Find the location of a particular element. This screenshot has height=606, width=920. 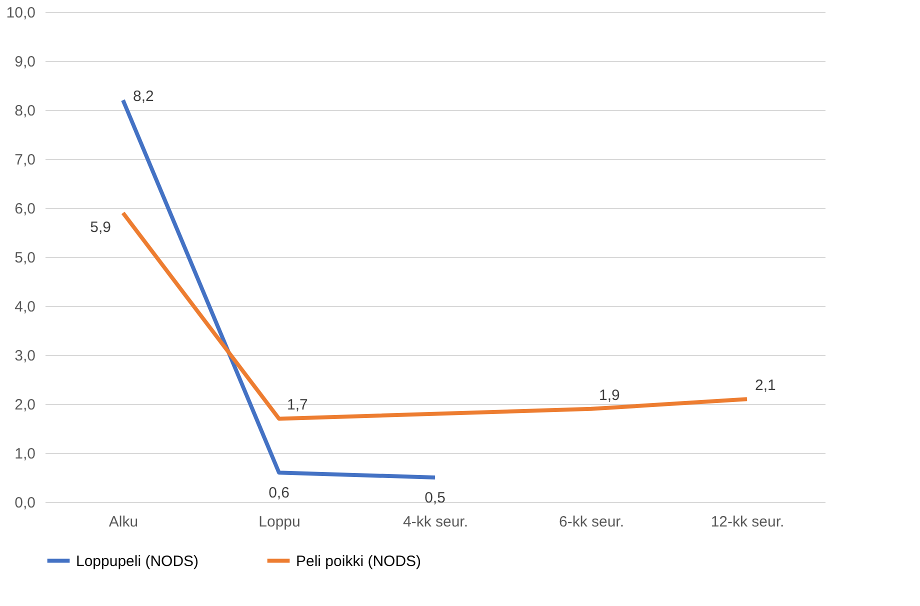

y-tick-label: 2,0 is located at coordinates (25, 405).